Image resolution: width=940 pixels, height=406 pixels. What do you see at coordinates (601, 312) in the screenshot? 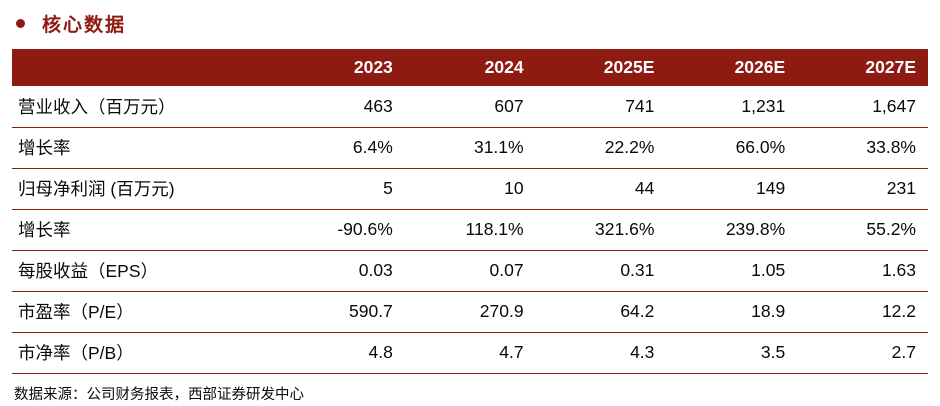
I see `cell-value: 64.2` at bounding box center [601, 312].